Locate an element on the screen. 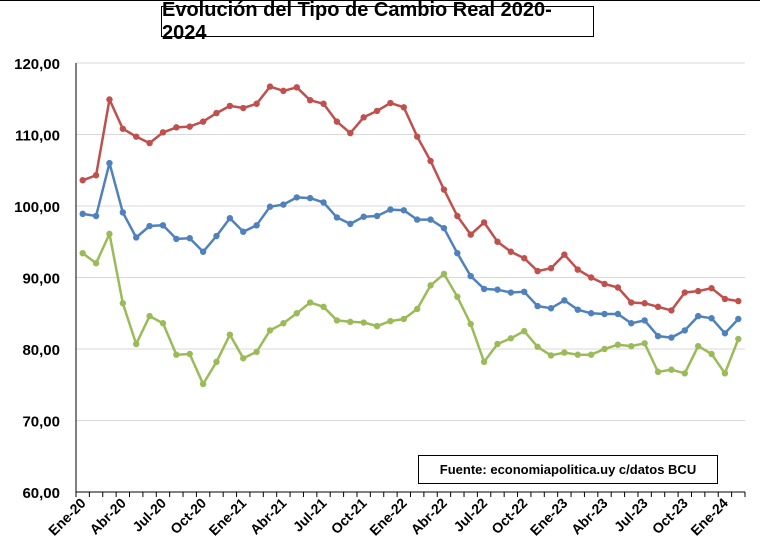 The width and height of the screenshot is (760, 555). y-tick-label: 90,00 is located at coordinates (41, 279).